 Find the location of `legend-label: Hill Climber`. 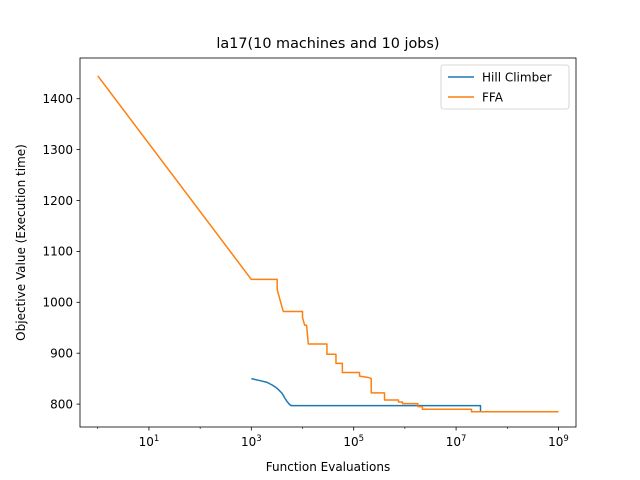

legend-label: Hill Climber is located at coordinates (517, 77).